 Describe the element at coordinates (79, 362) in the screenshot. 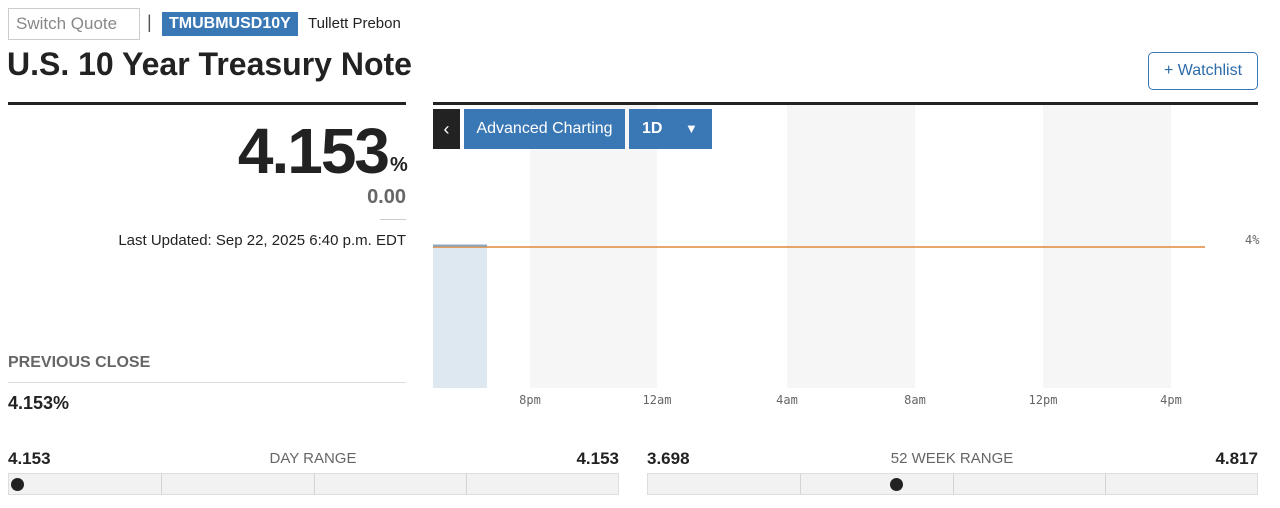

I see `previous-close-label: PREVIOUS CLOSE` at that location.